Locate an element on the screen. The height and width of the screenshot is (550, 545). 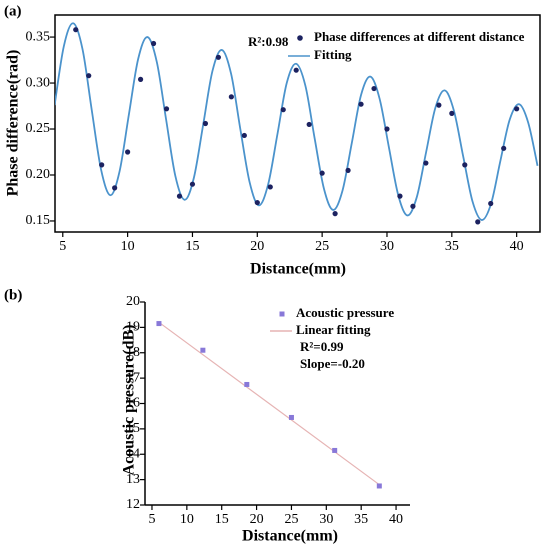
legend-label: Phase differences at different distance is located at coordinates (419, 36).